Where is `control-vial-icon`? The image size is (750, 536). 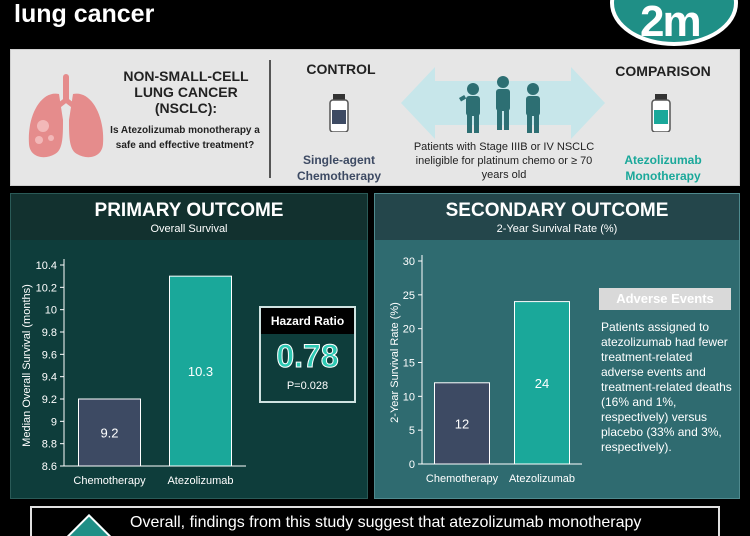
control-vial-icon is located at coordinates (339, 113).